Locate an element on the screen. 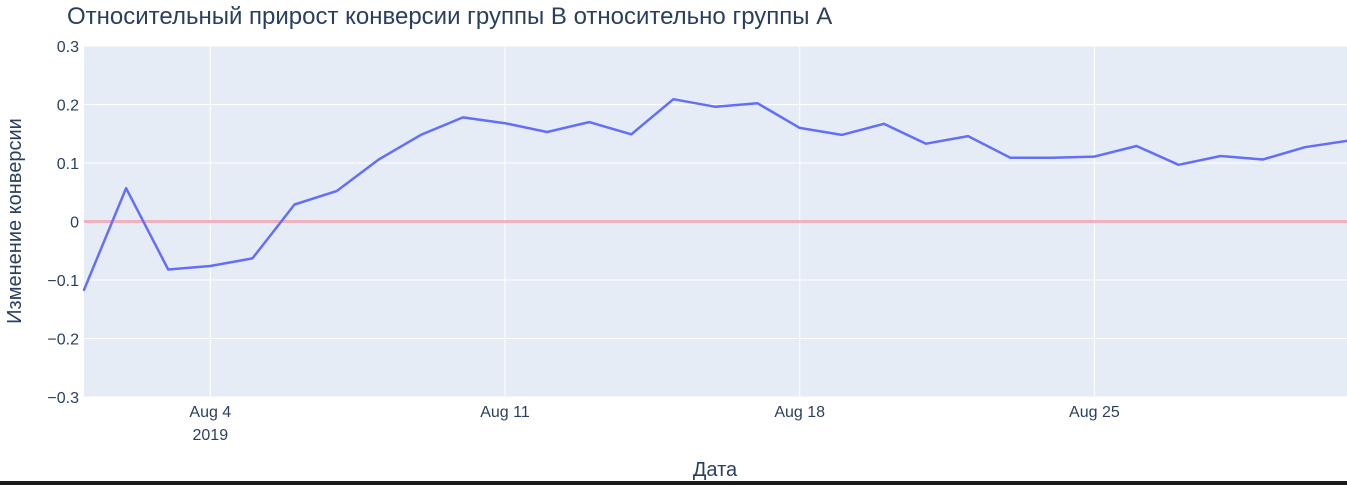  y-tick-label: 0.3 is located at coordinates (68, 47).